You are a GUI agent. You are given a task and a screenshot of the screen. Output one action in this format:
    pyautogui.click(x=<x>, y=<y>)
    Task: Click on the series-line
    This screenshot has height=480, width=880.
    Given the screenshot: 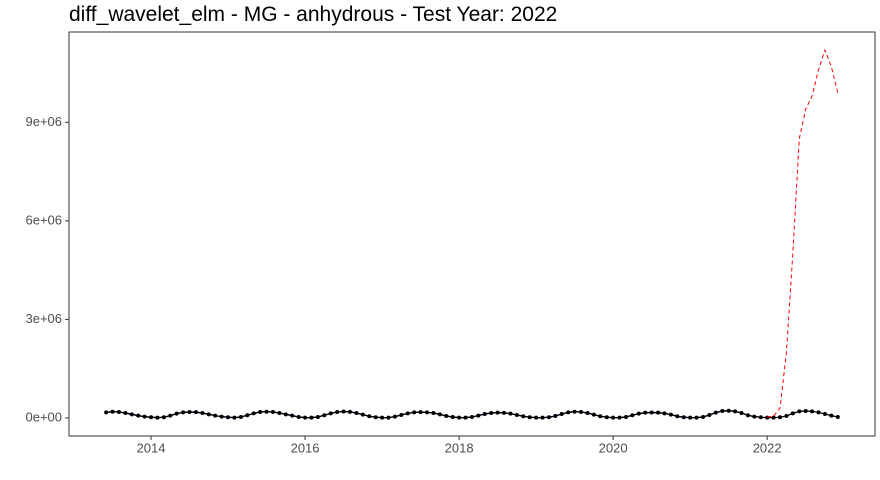 What is the action you would take?
    pyautogui.click(x=803, y=233)
    